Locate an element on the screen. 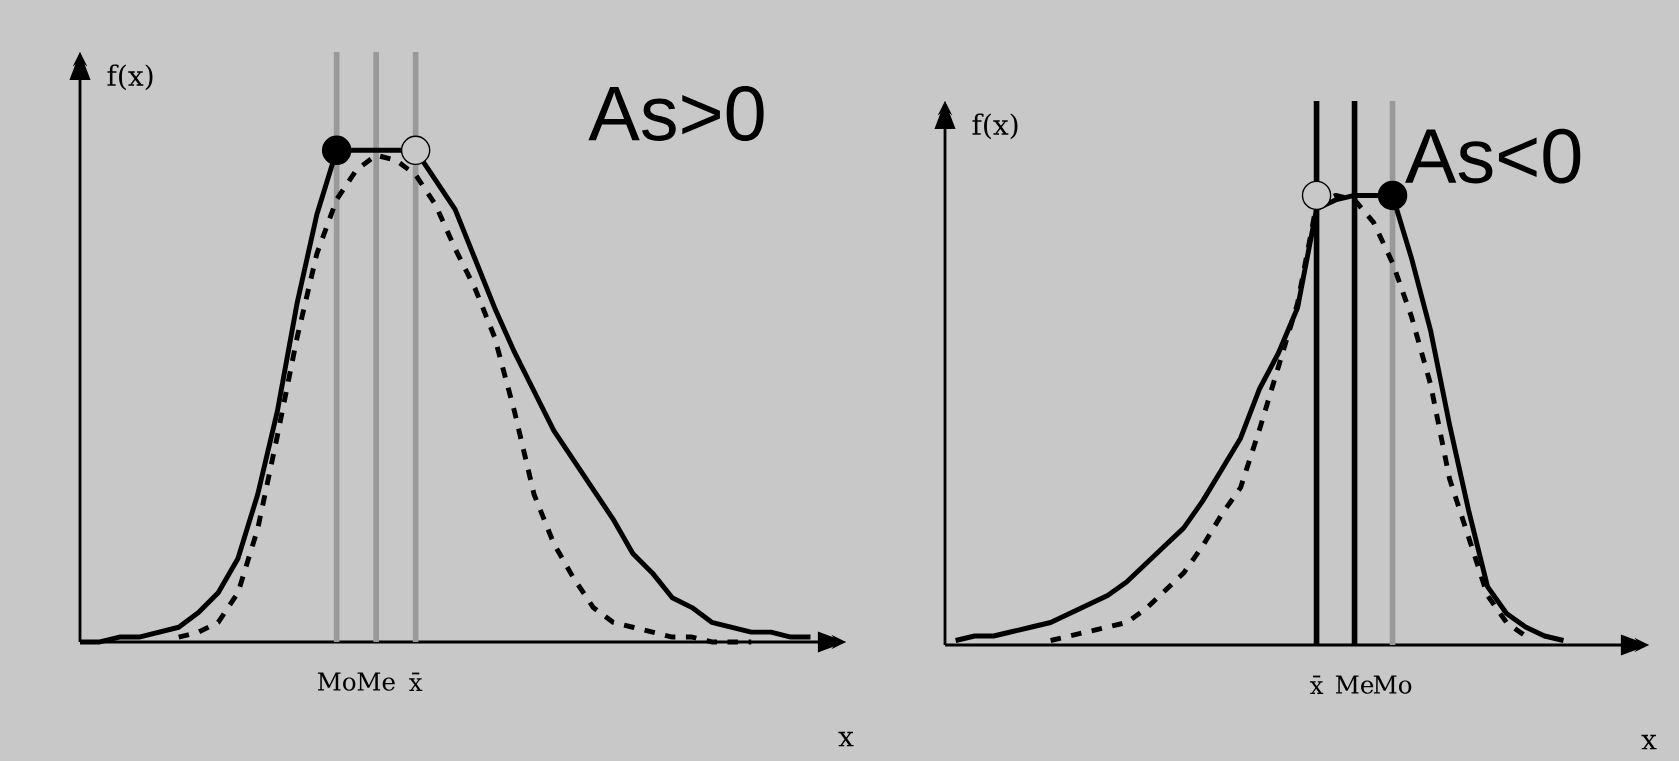 The width and height of the screenshot is (1679, 761). chart-title: As>0 is located at coordinates (676, 113).